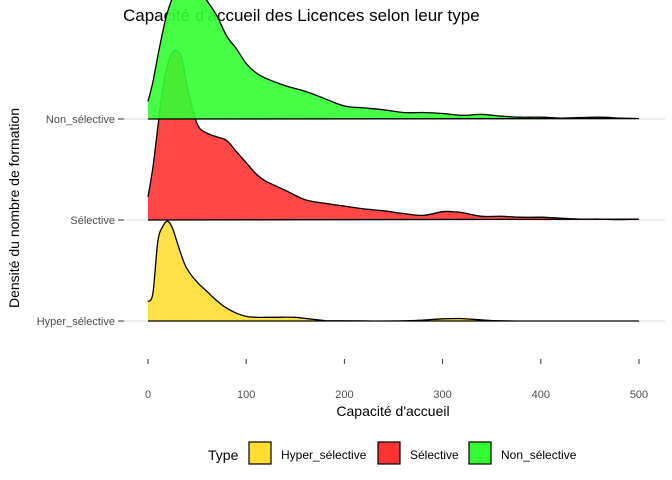 This screenshot has height=480, width=672. Describe the element at coordinates (396, 380) in the screenshot. I see `x-tick-labels: 0 100 200 300 400 500` at that location.